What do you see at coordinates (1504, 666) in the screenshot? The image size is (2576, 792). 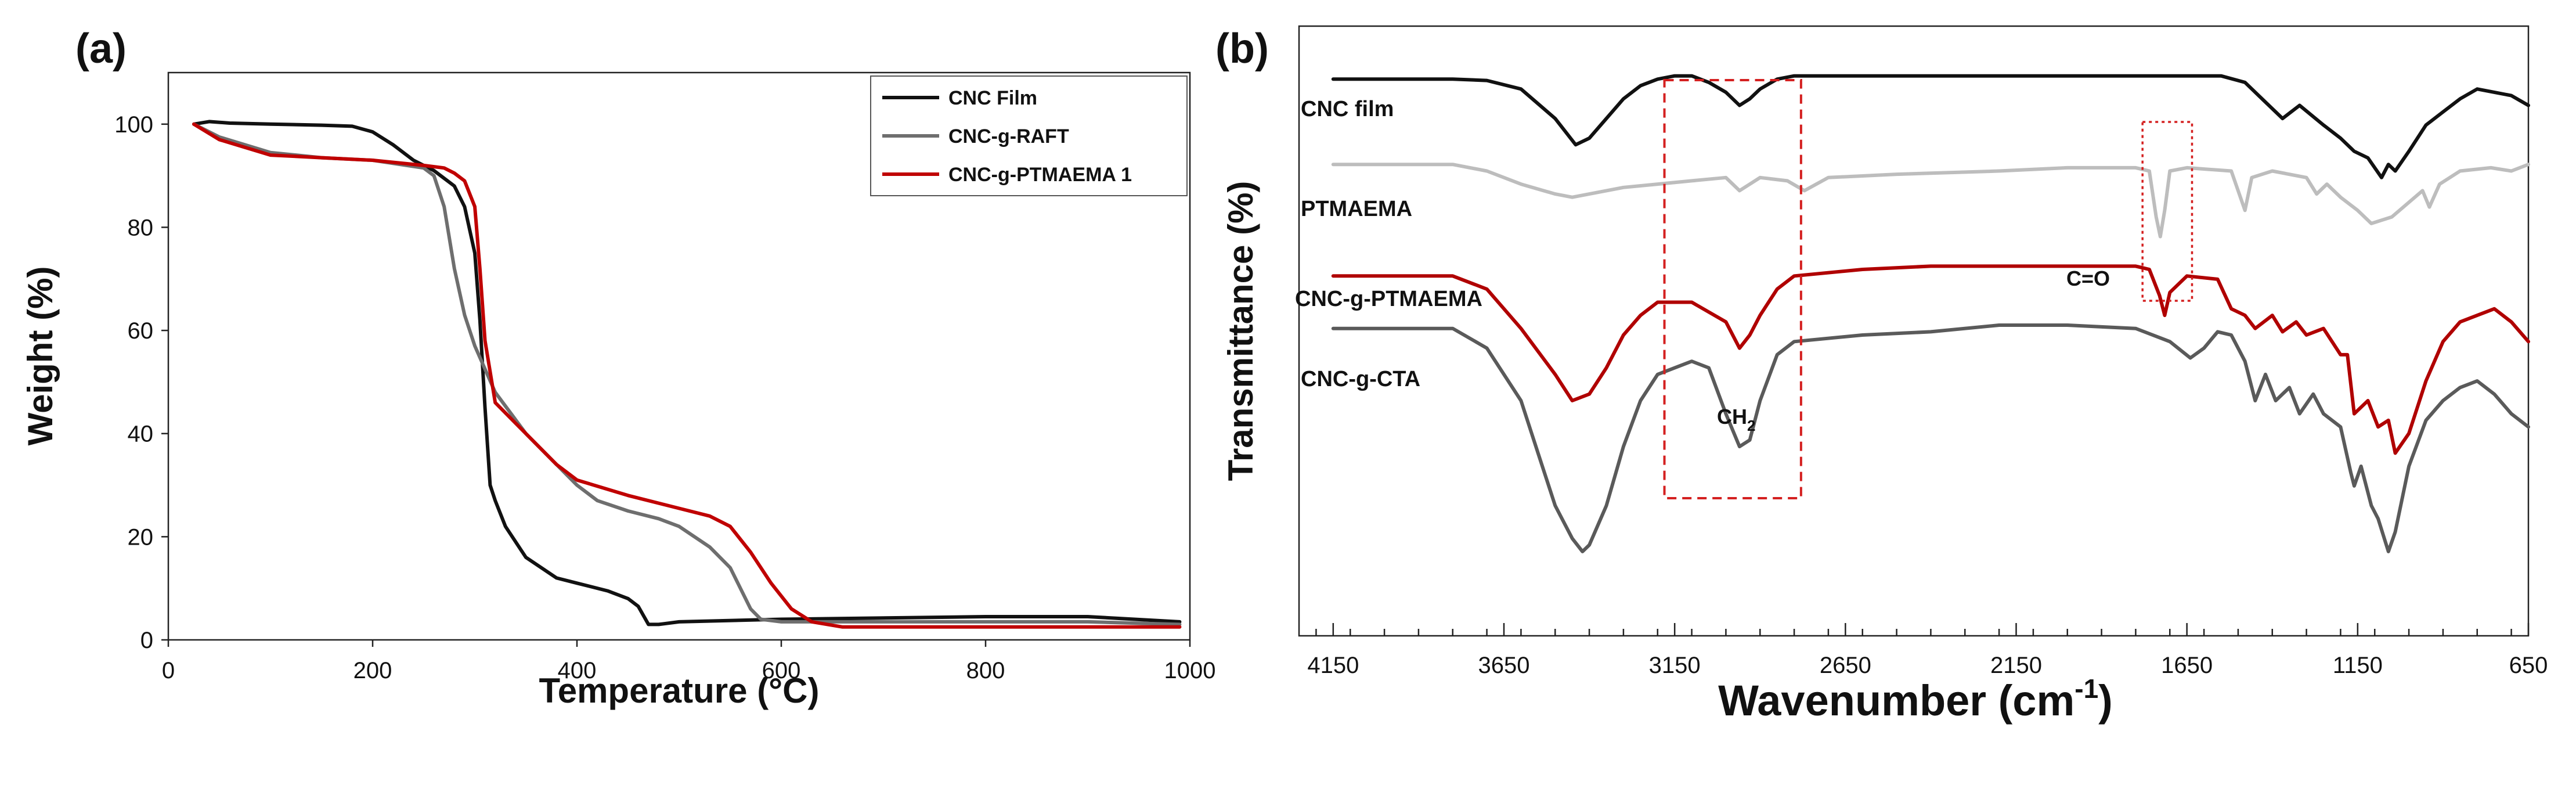 I see `x-tick-label: 3650` at bounding box center [1504, 666].